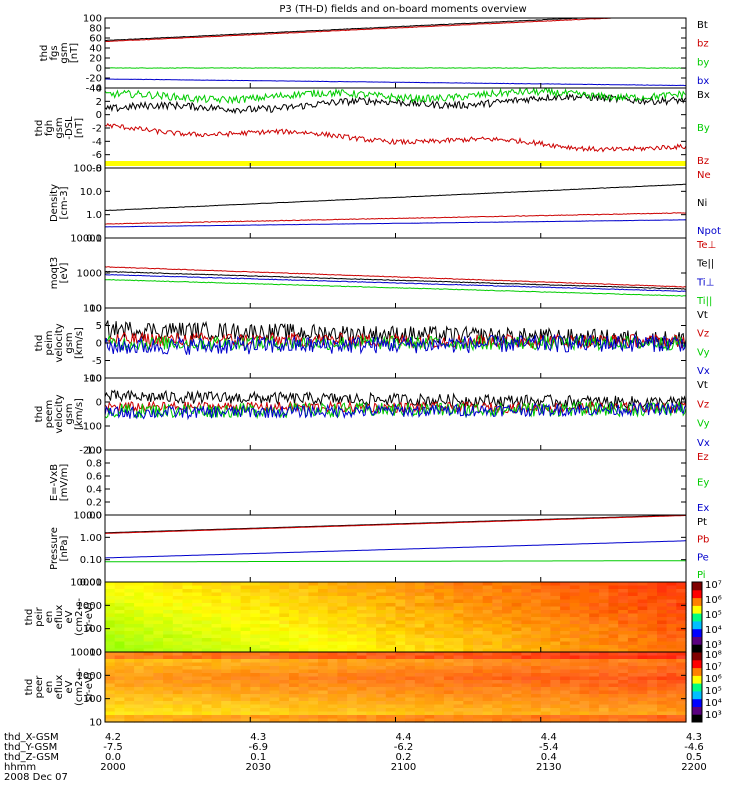 The image size is (750, 800). I want to click on legend-fgs-1: bz, so click(703, 44).